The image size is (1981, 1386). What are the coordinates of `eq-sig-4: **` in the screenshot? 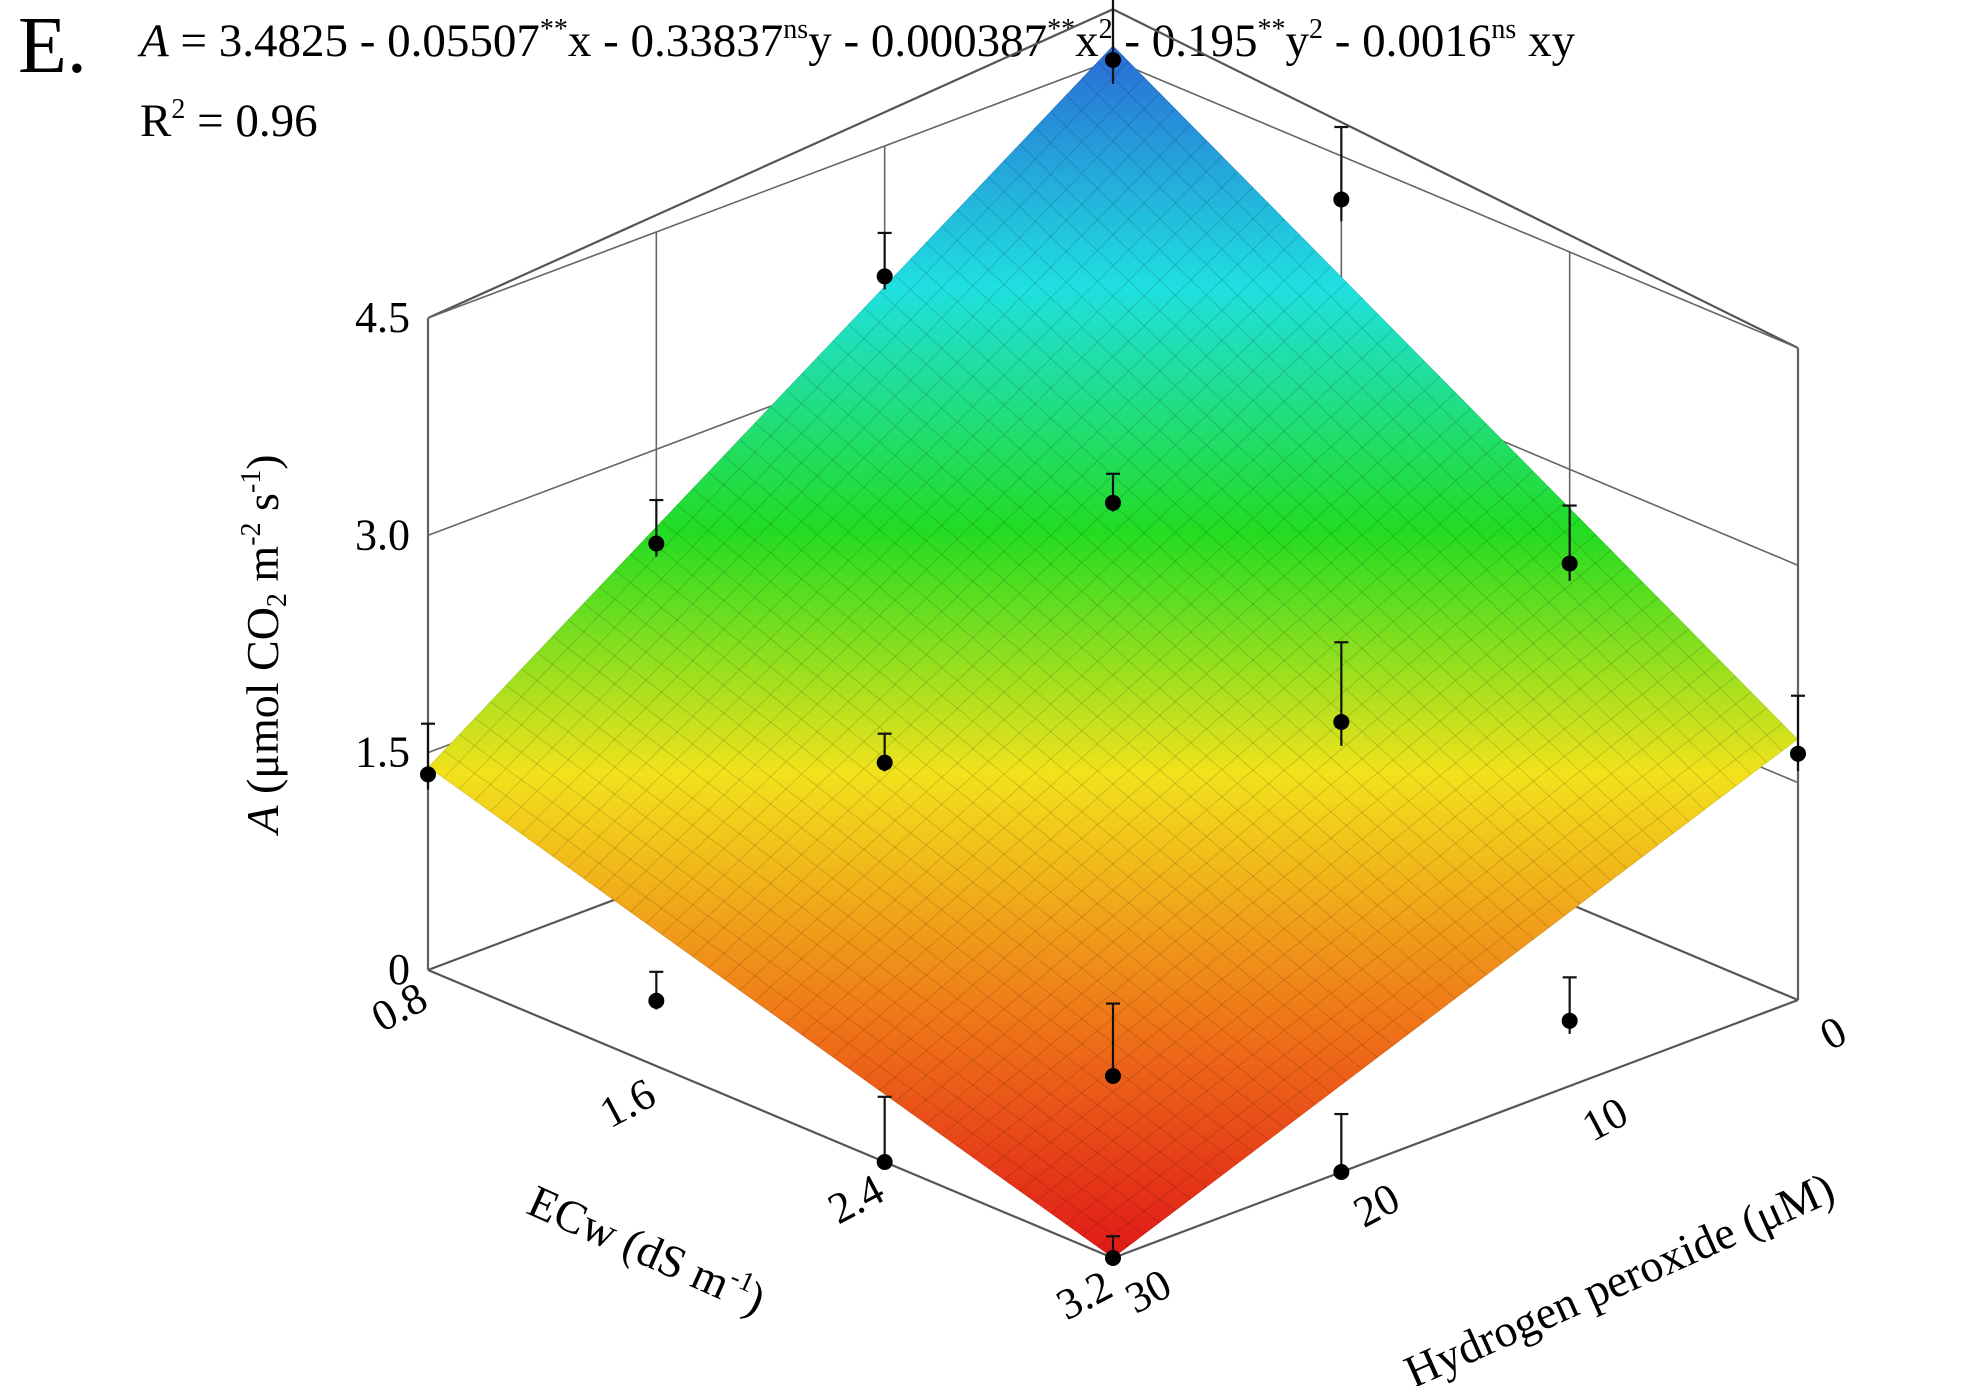 It's located at (1271, 29).